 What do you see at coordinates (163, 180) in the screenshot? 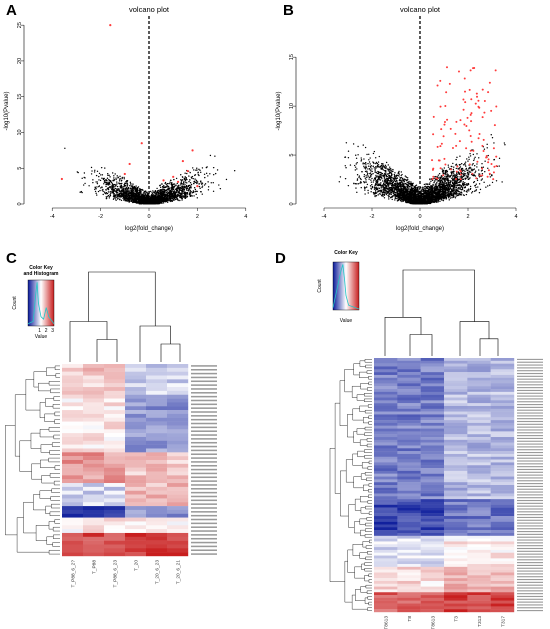
I see `data-point-red` at bounding box center [163, 180].